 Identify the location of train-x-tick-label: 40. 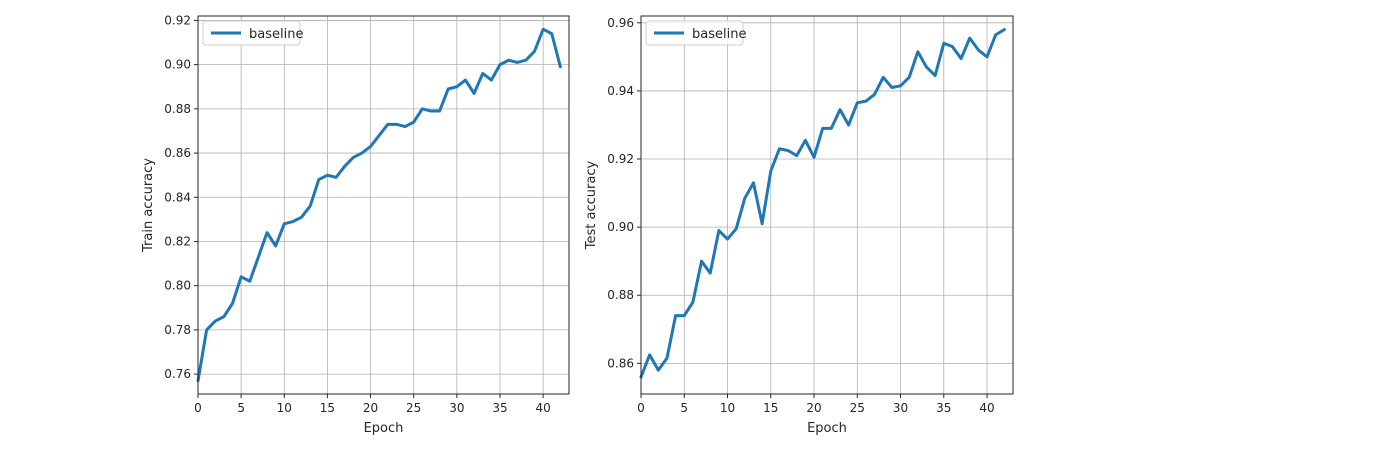
(542, 408).